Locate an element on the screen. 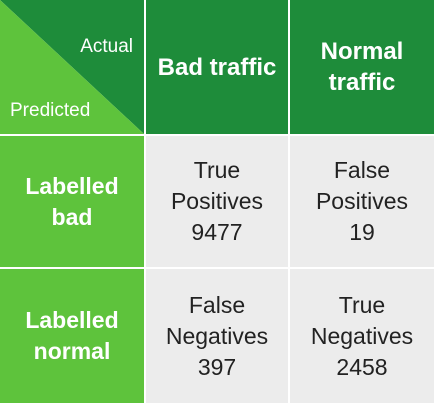  cell-false-negatives: False Negatives 397 is located at coordinates (217, 336).